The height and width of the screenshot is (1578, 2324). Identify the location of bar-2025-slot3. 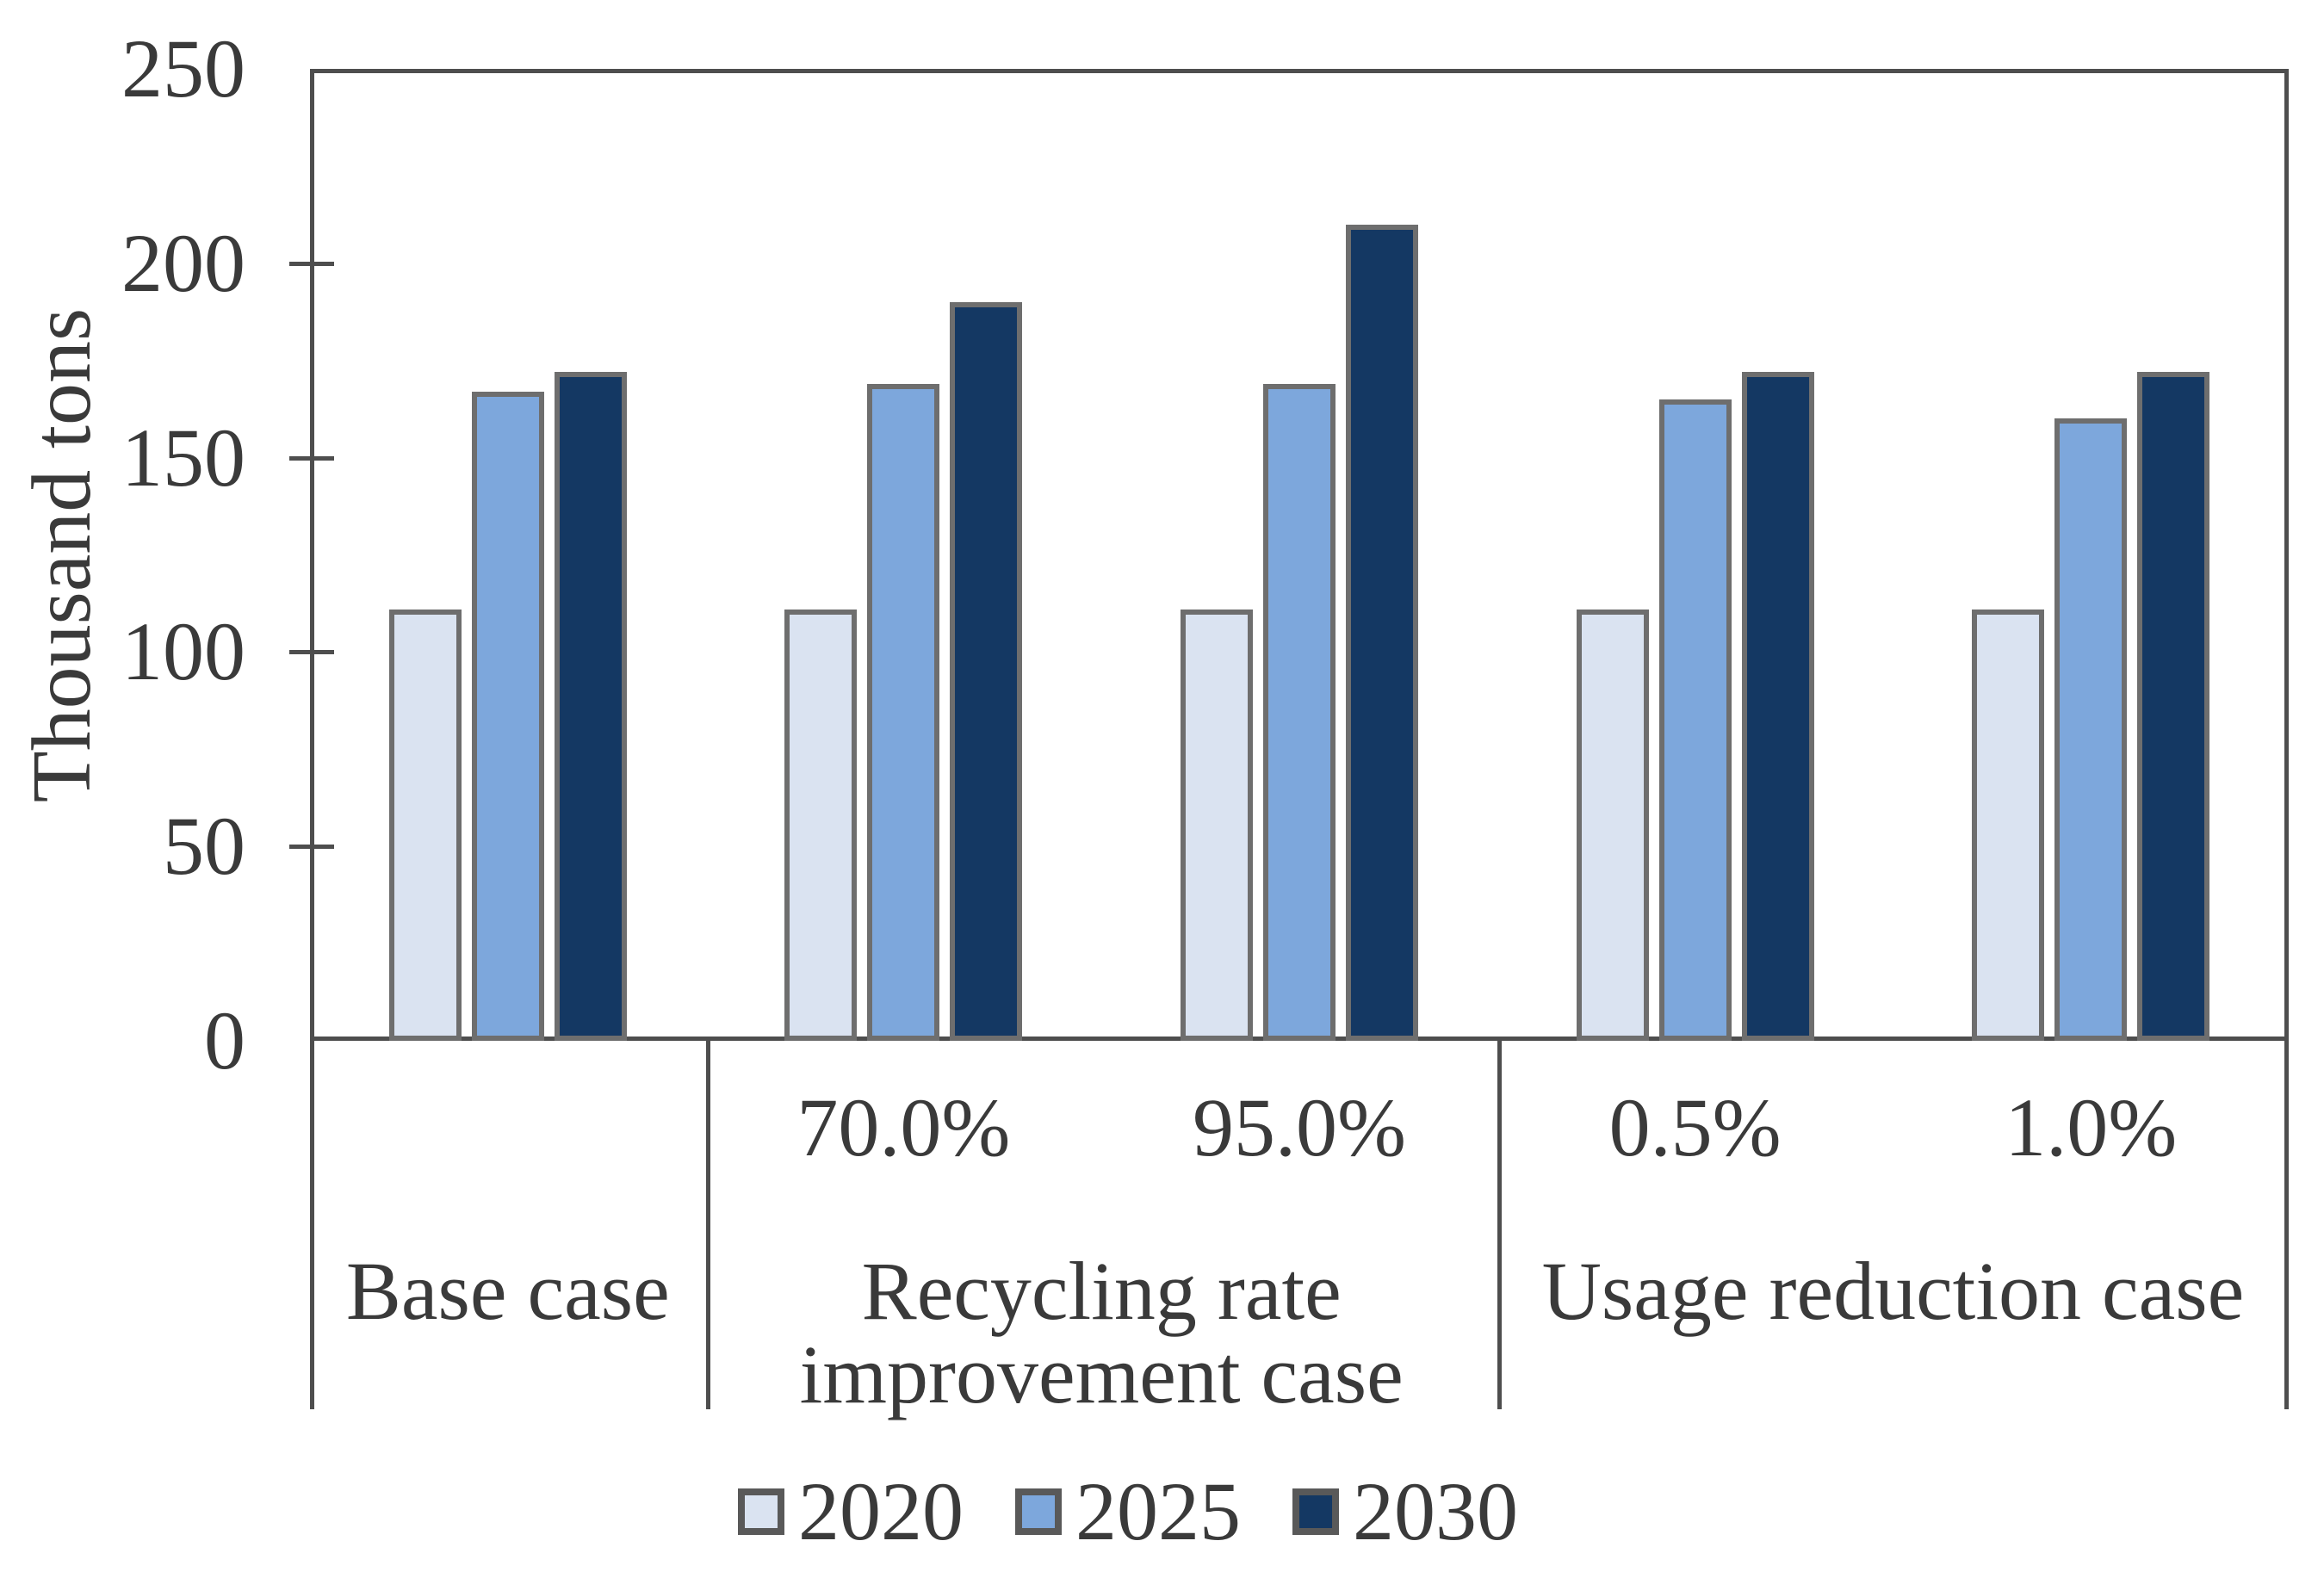
(1300, 712).